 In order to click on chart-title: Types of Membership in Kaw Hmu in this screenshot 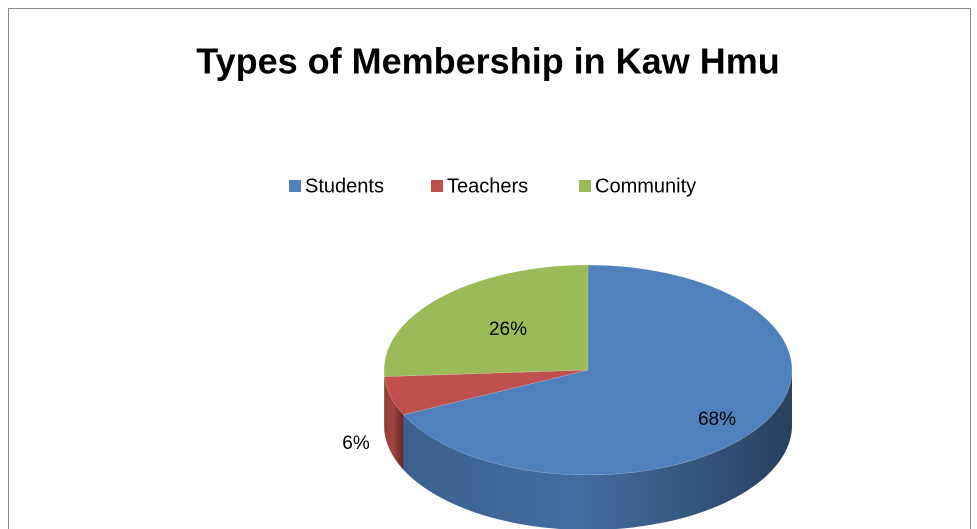, I will do `click(487, 61)`.